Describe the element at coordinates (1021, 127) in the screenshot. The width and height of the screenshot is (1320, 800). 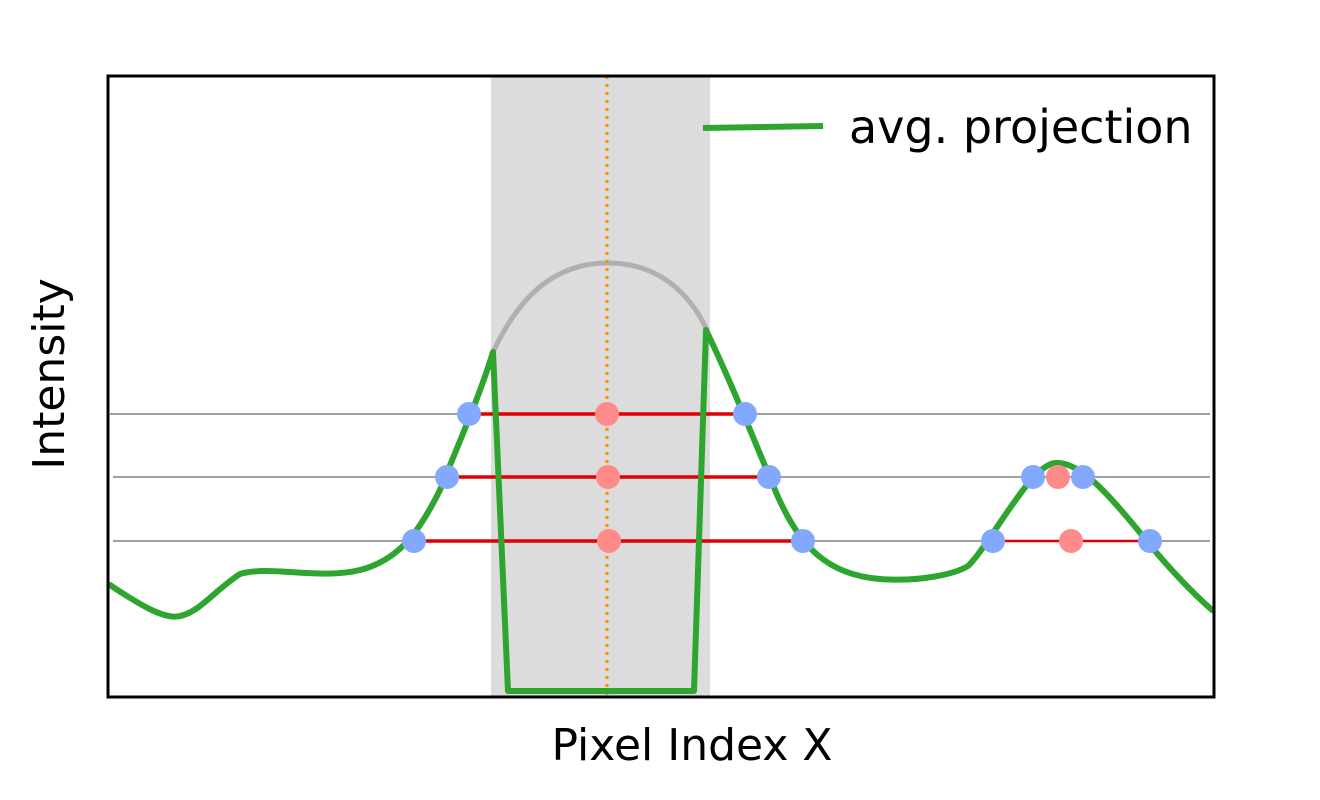
I see `legend-label: avg. projection` at that location.